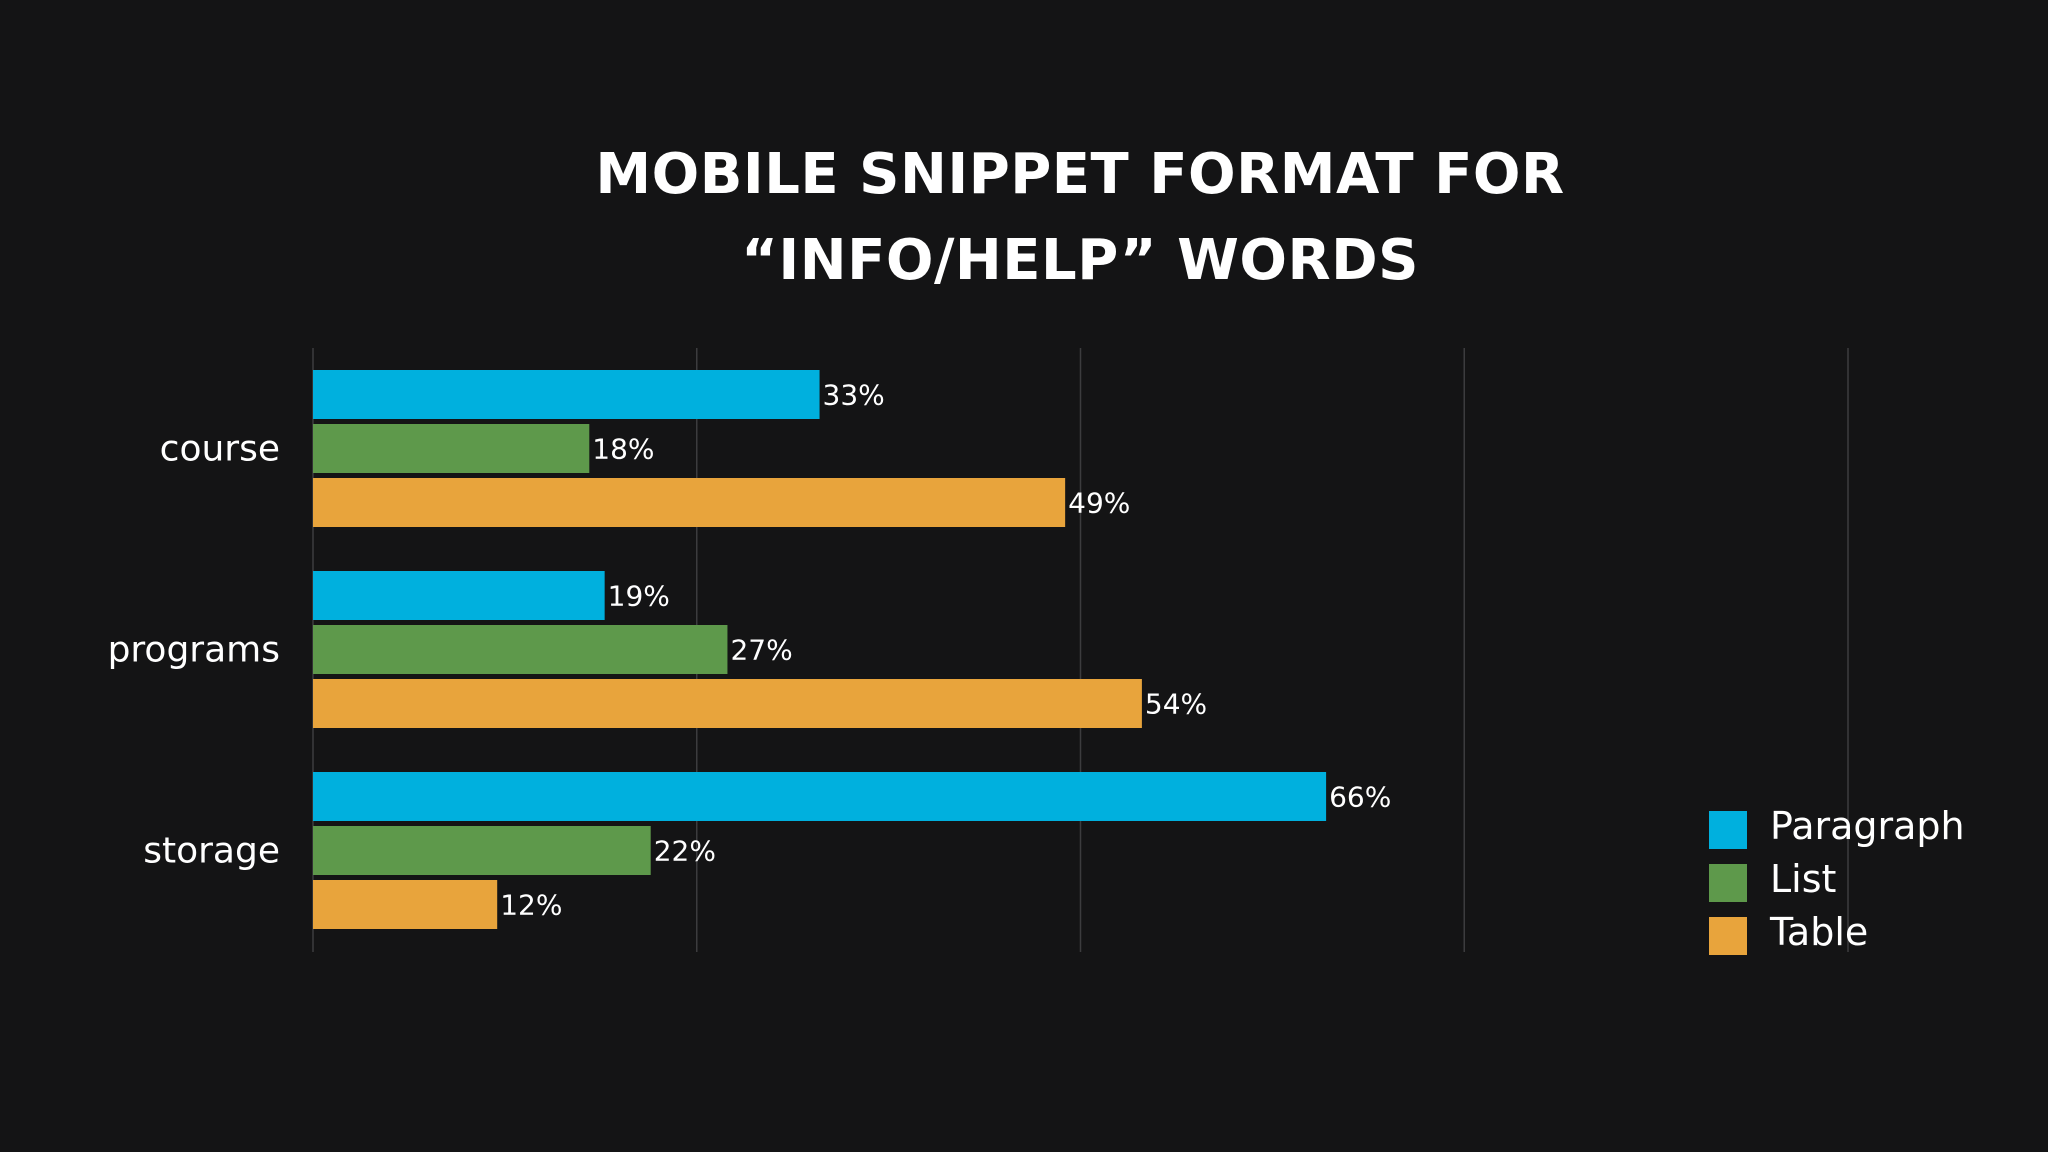 This screenshot has height=1152, width=2048. Describe the element at coordinates (194, 650) in the screenshot. I see `category-label-programs: programs` at that location.